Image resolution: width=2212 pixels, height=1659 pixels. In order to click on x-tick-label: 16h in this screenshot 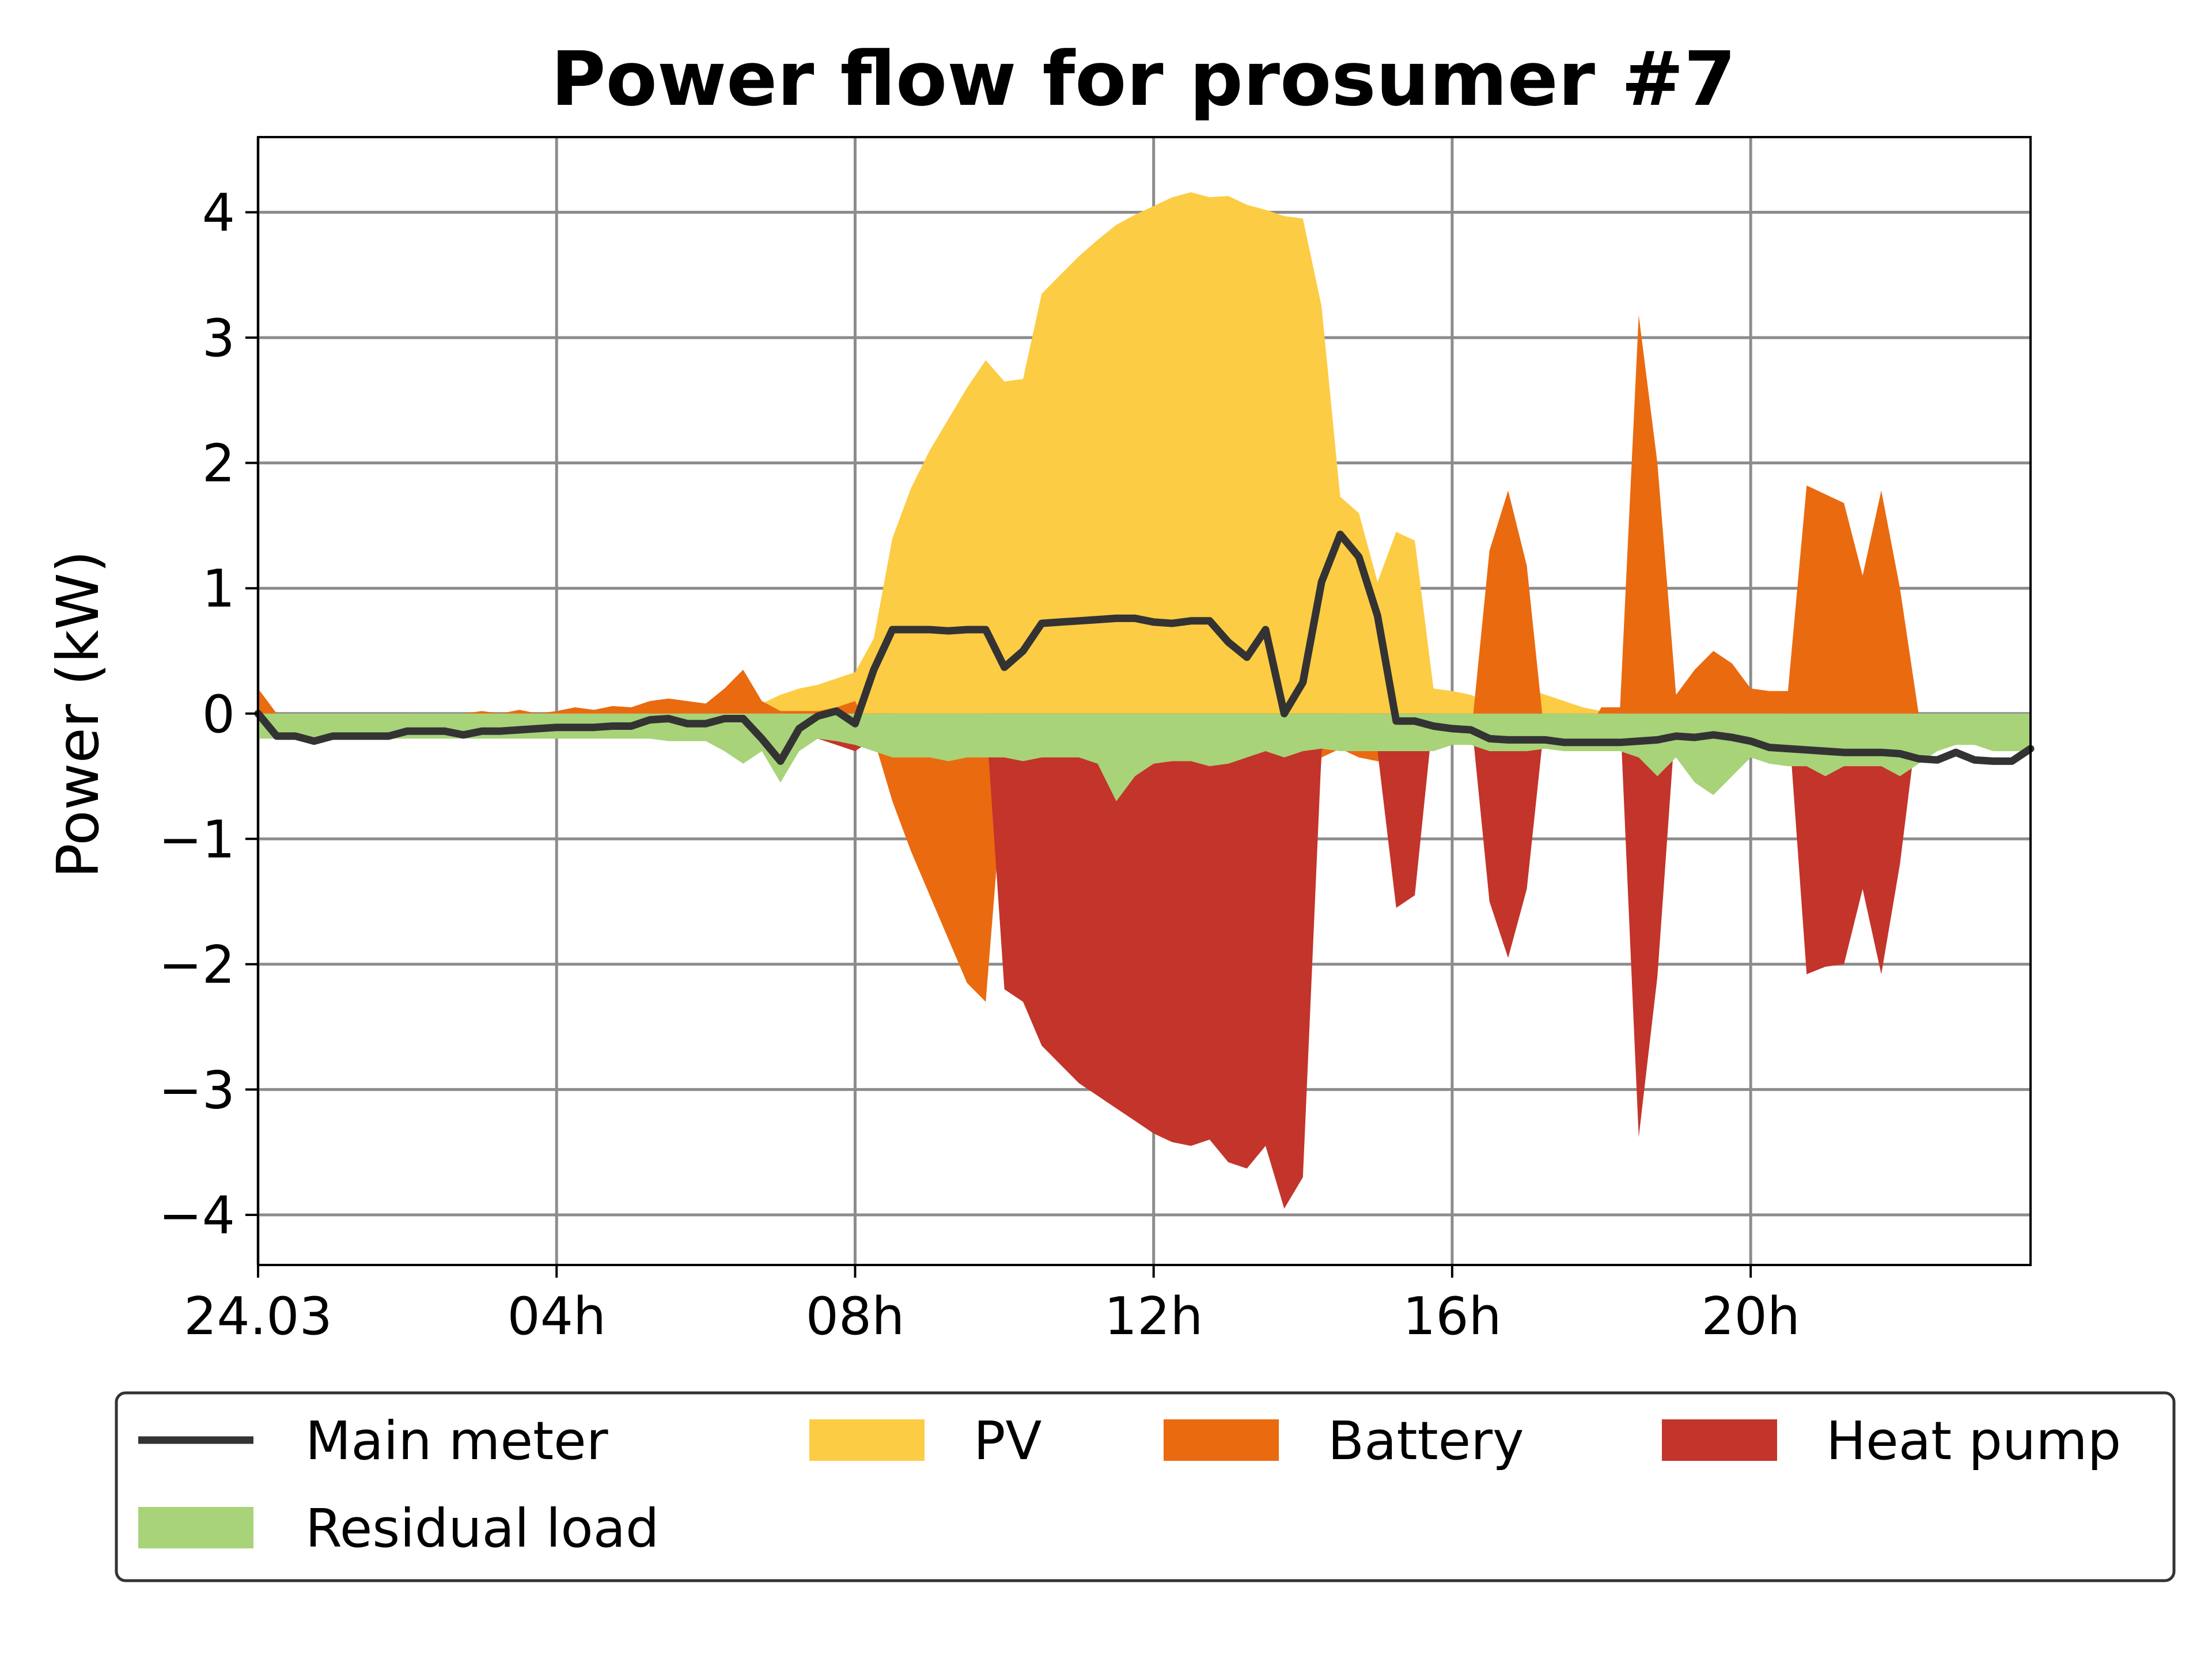, I will do `click(1452, 1316)`.